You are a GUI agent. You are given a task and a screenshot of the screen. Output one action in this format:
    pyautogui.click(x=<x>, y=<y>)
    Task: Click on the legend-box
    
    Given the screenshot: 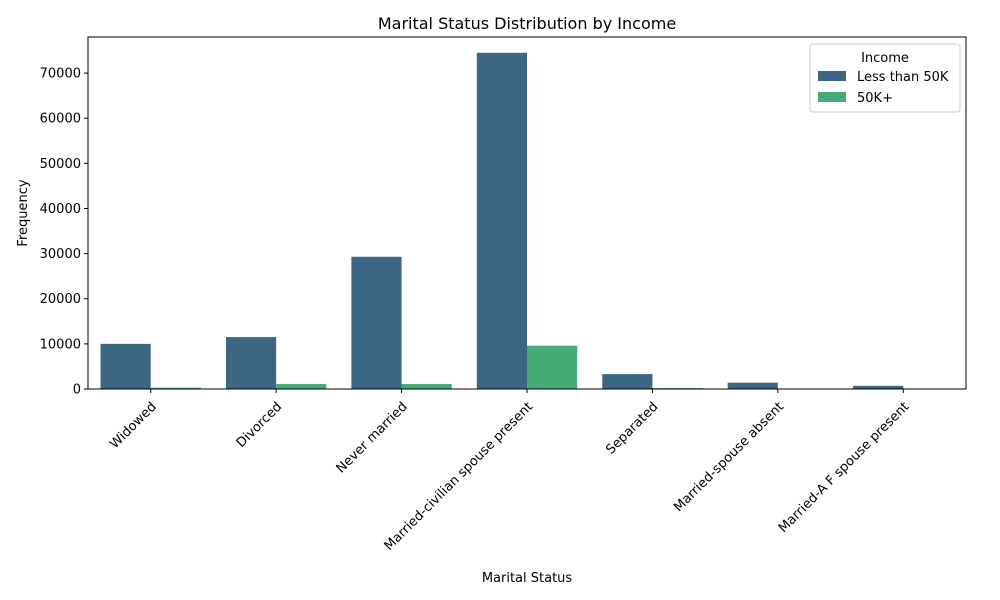 What is the action you would take?
    pyautogui.click(x=885, y=78)
    